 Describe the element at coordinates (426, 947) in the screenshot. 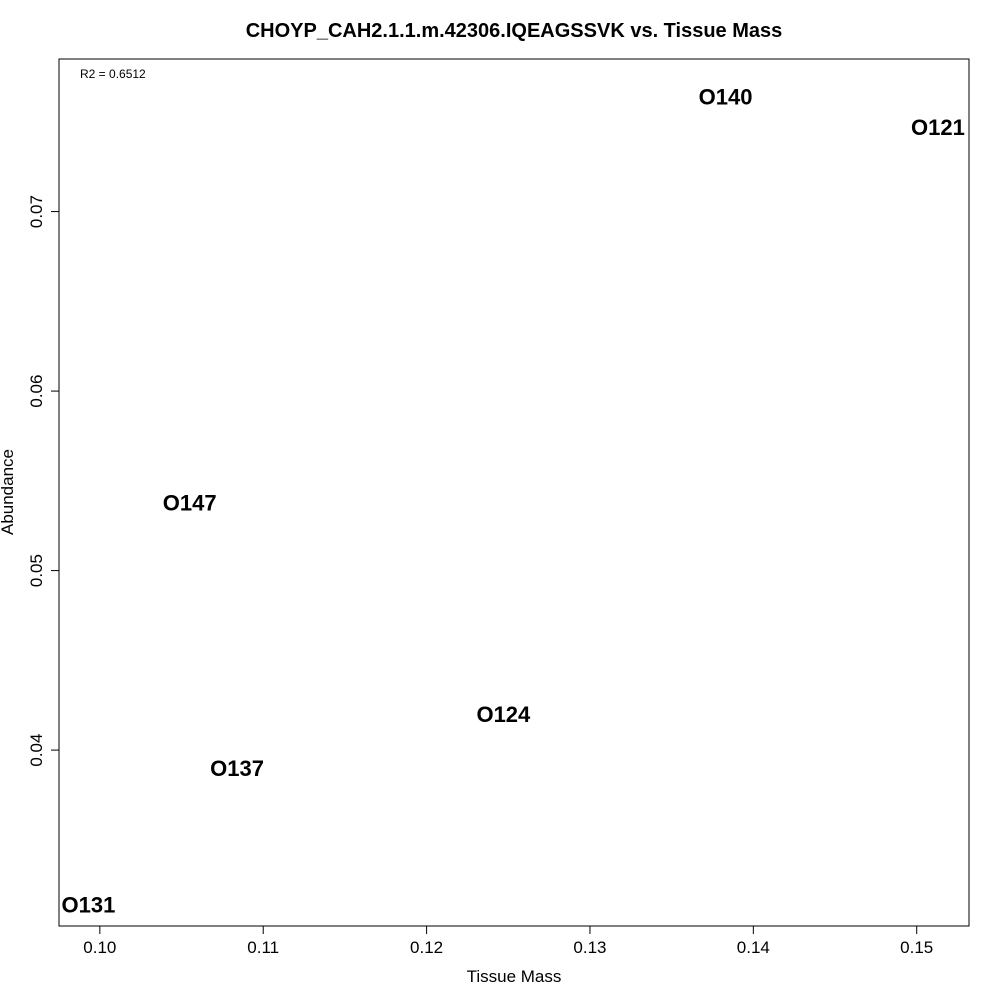

I see `x-tick-label: 0.12` at that location.